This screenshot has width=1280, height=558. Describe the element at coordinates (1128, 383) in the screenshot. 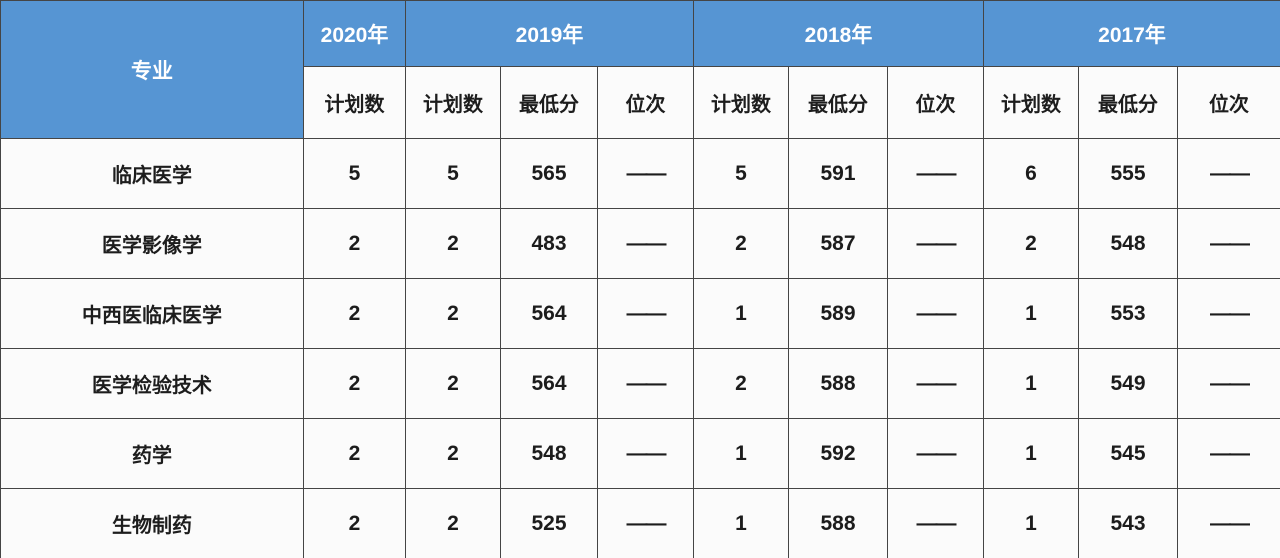

I see `minscore-2017-cell: 549` at that location.